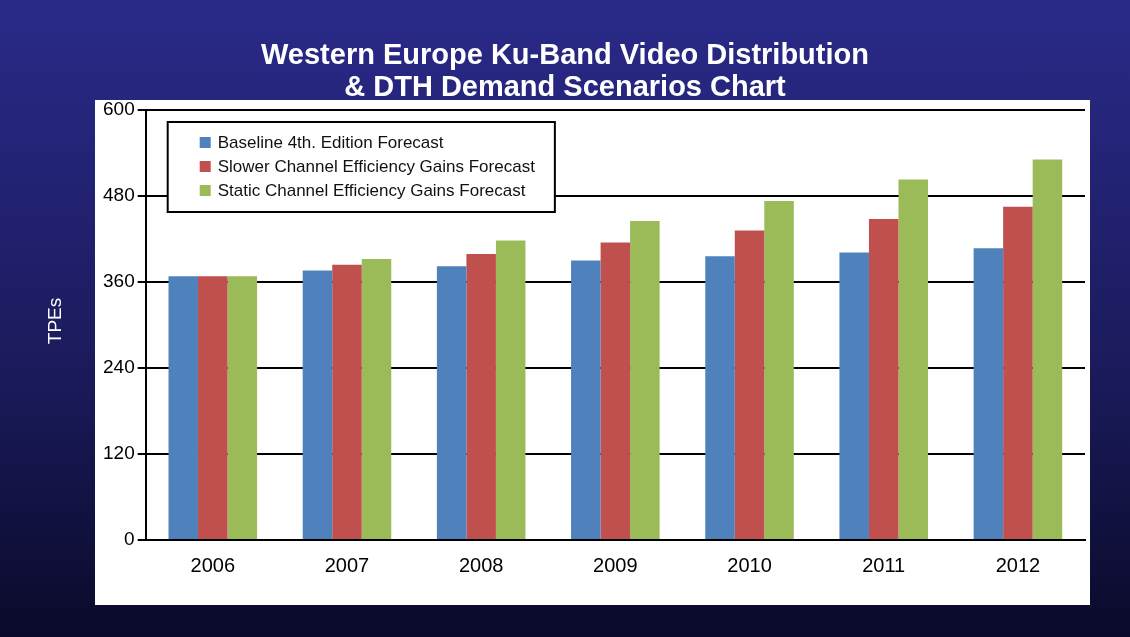 This screenshot has height=637, width=1130. What do you see at coordinates (1018, 564) in the screenshot?
I see `x-tick-label: 2012` at bounding box center [1018, 564].